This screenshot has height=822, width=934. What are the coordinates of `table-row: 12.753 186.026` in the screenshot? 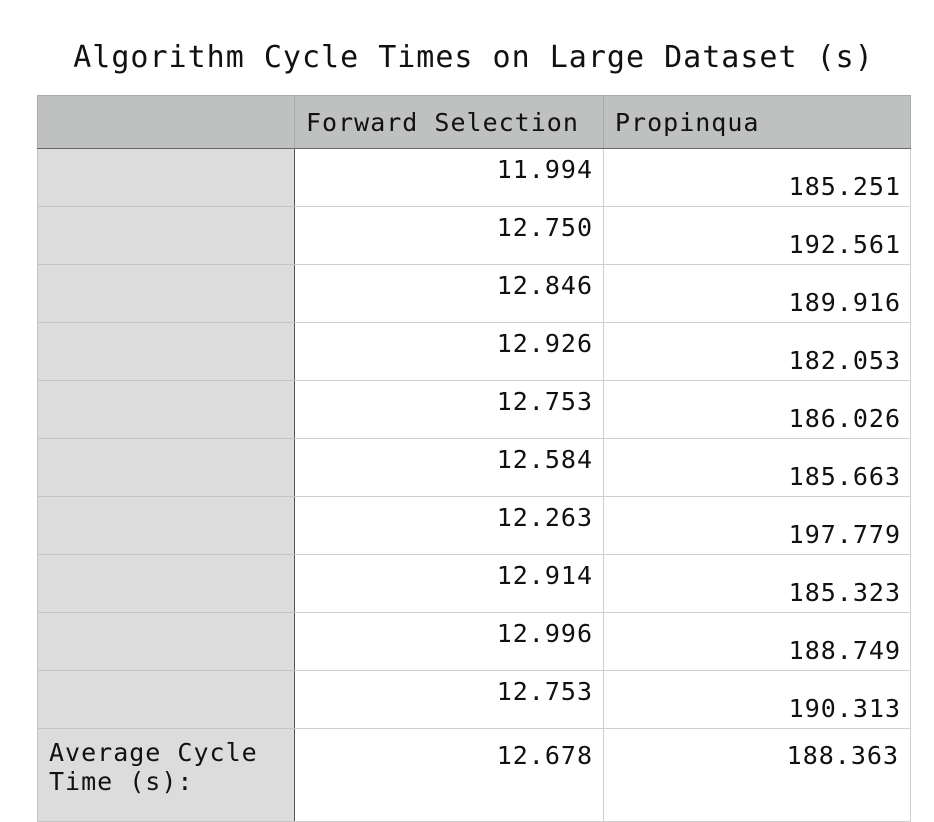 It's located at (474, 409).